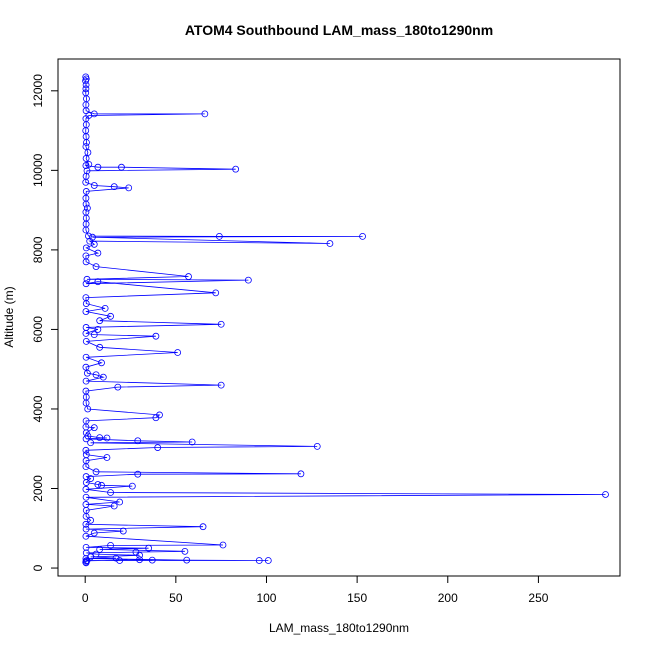  I want to click on x-tick-label: 0, so click(85, 598).